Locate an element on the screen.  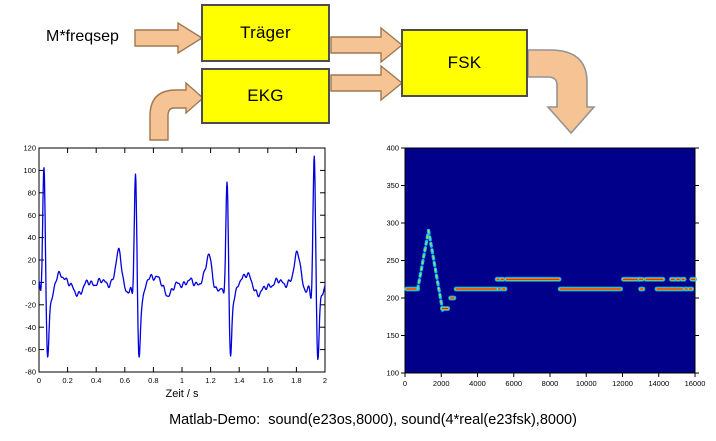
x-tick-label: 0.2 is located at coordinates (67, 380).